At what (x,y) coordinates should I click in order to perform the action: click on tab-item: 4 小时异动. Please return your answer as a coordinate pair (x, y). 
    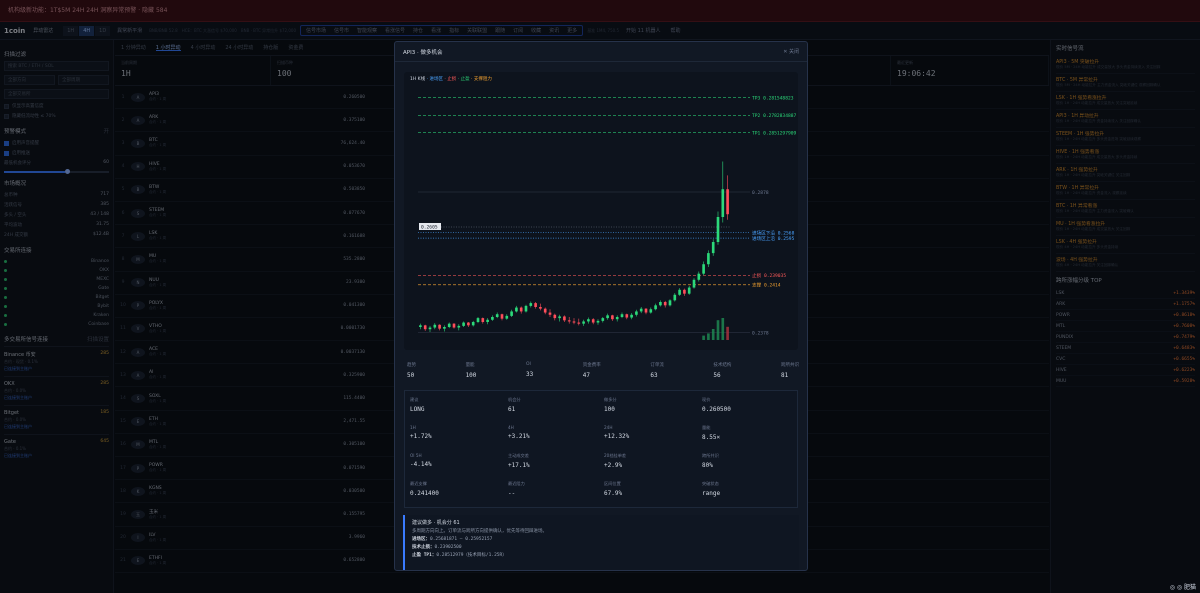
    Looking at the image, I should click on (203, 48).